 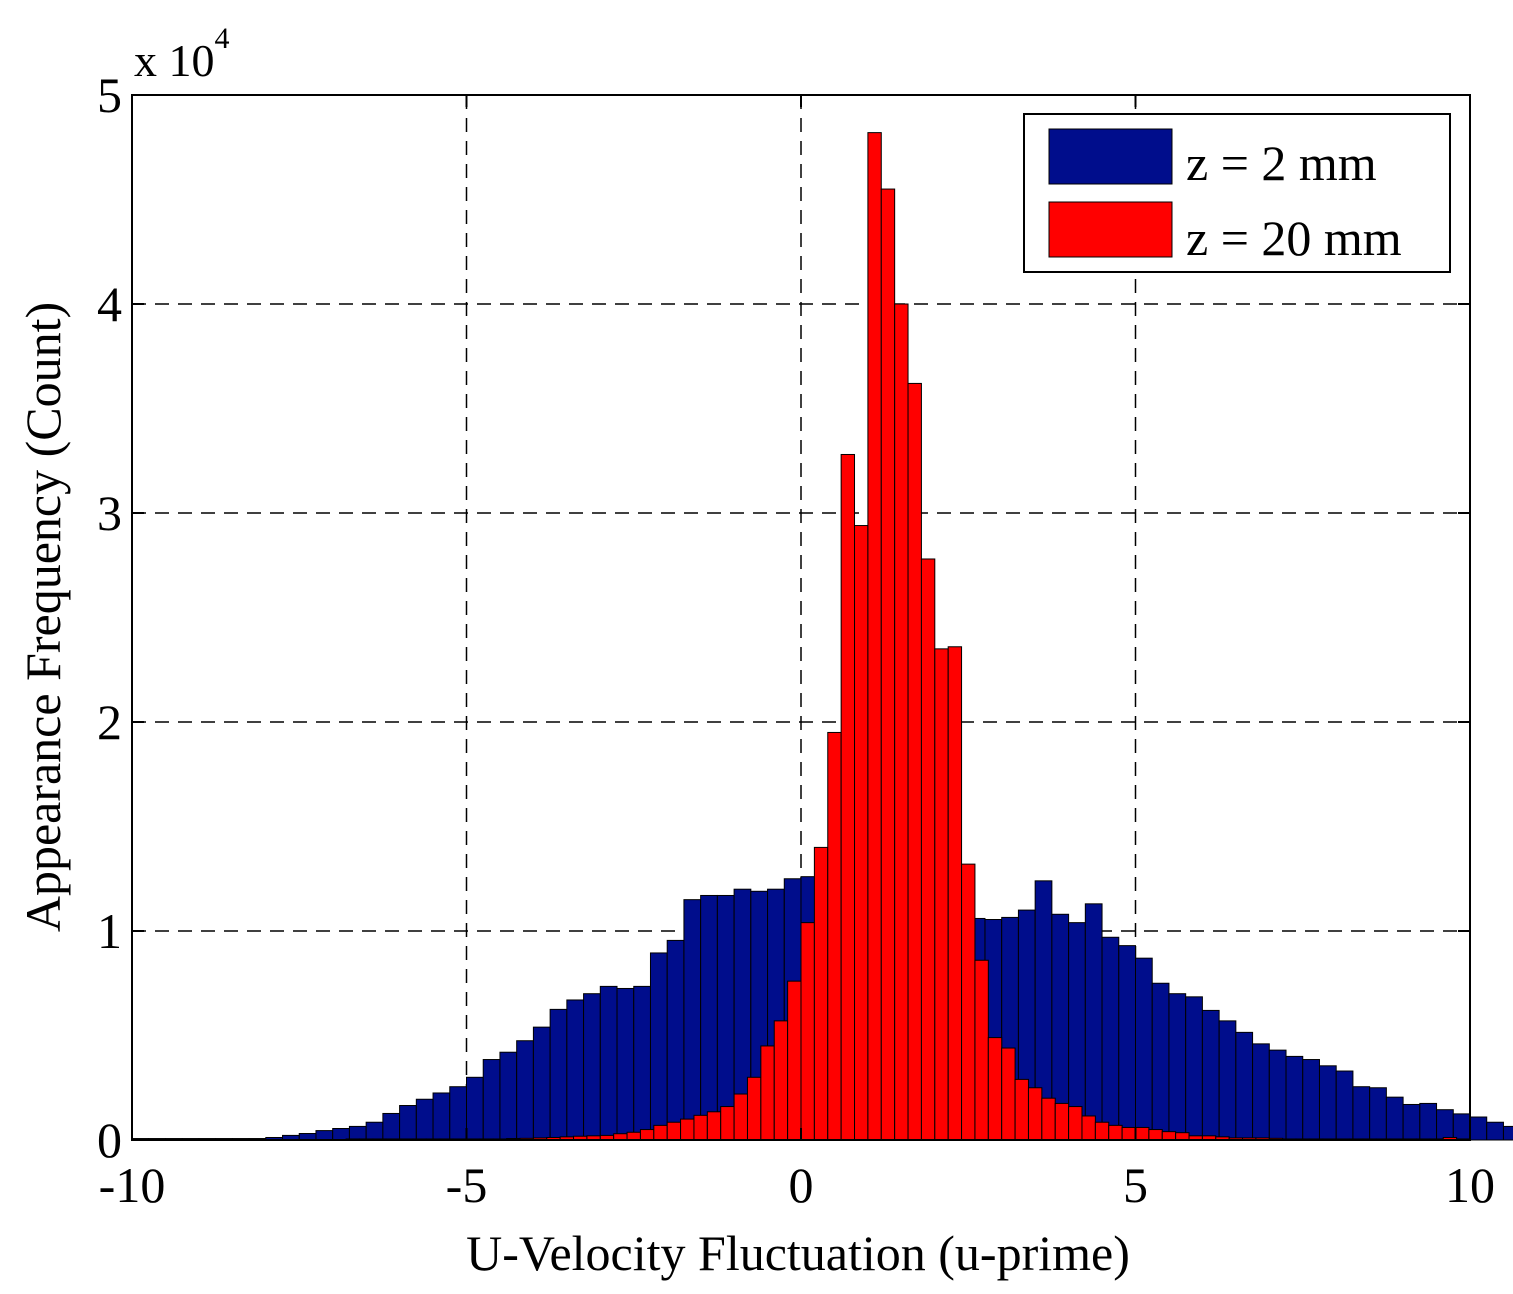 I want to click on y-tick-label: 1, so click(x=109, y=931).